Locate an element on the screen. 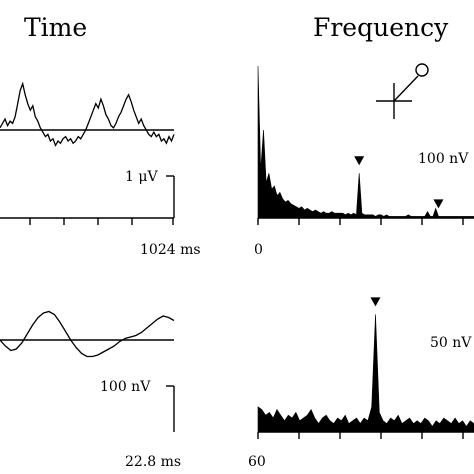  frequency-top-scalebar-label: 100 nV is located at coordinates (443, 159).